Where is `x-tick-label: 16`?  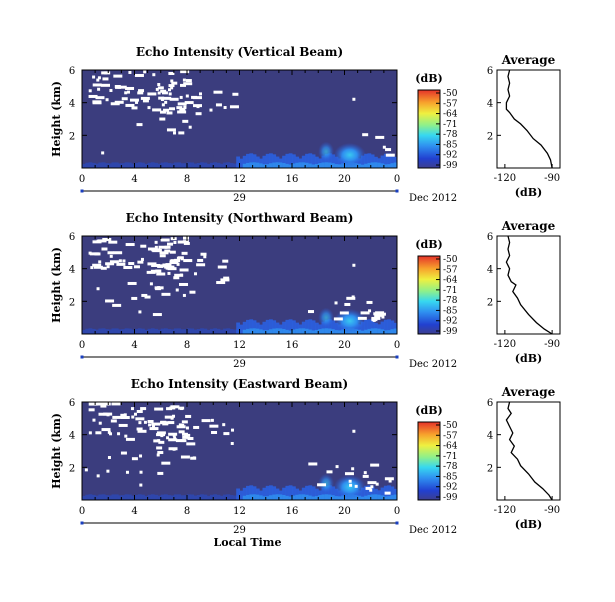
x-tick-label: 16 is located at coordinates (292, 345).